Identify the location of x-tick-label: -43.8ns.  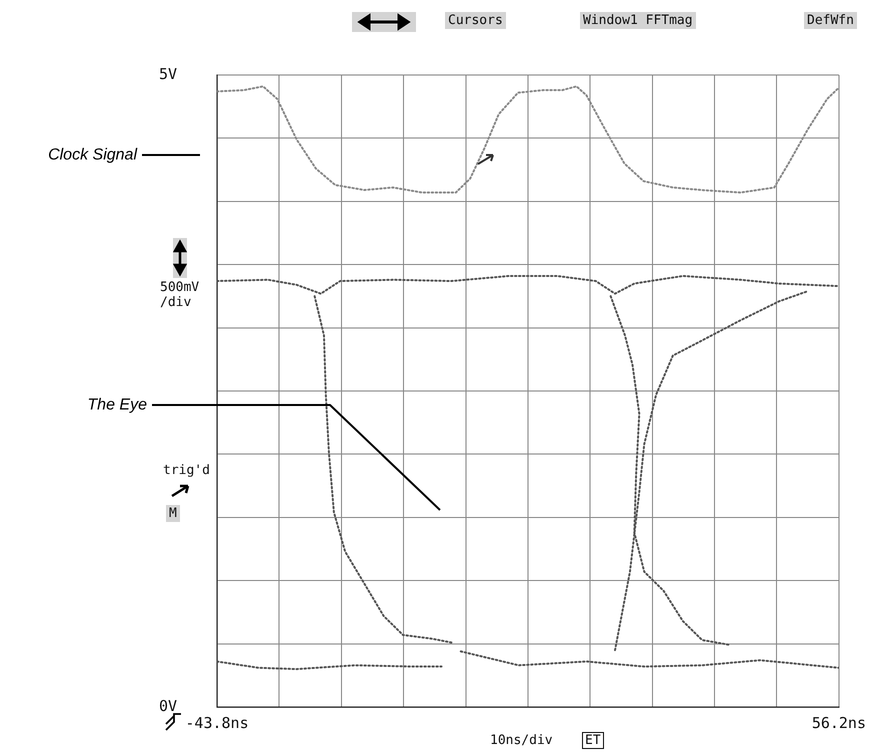
(217, 723).